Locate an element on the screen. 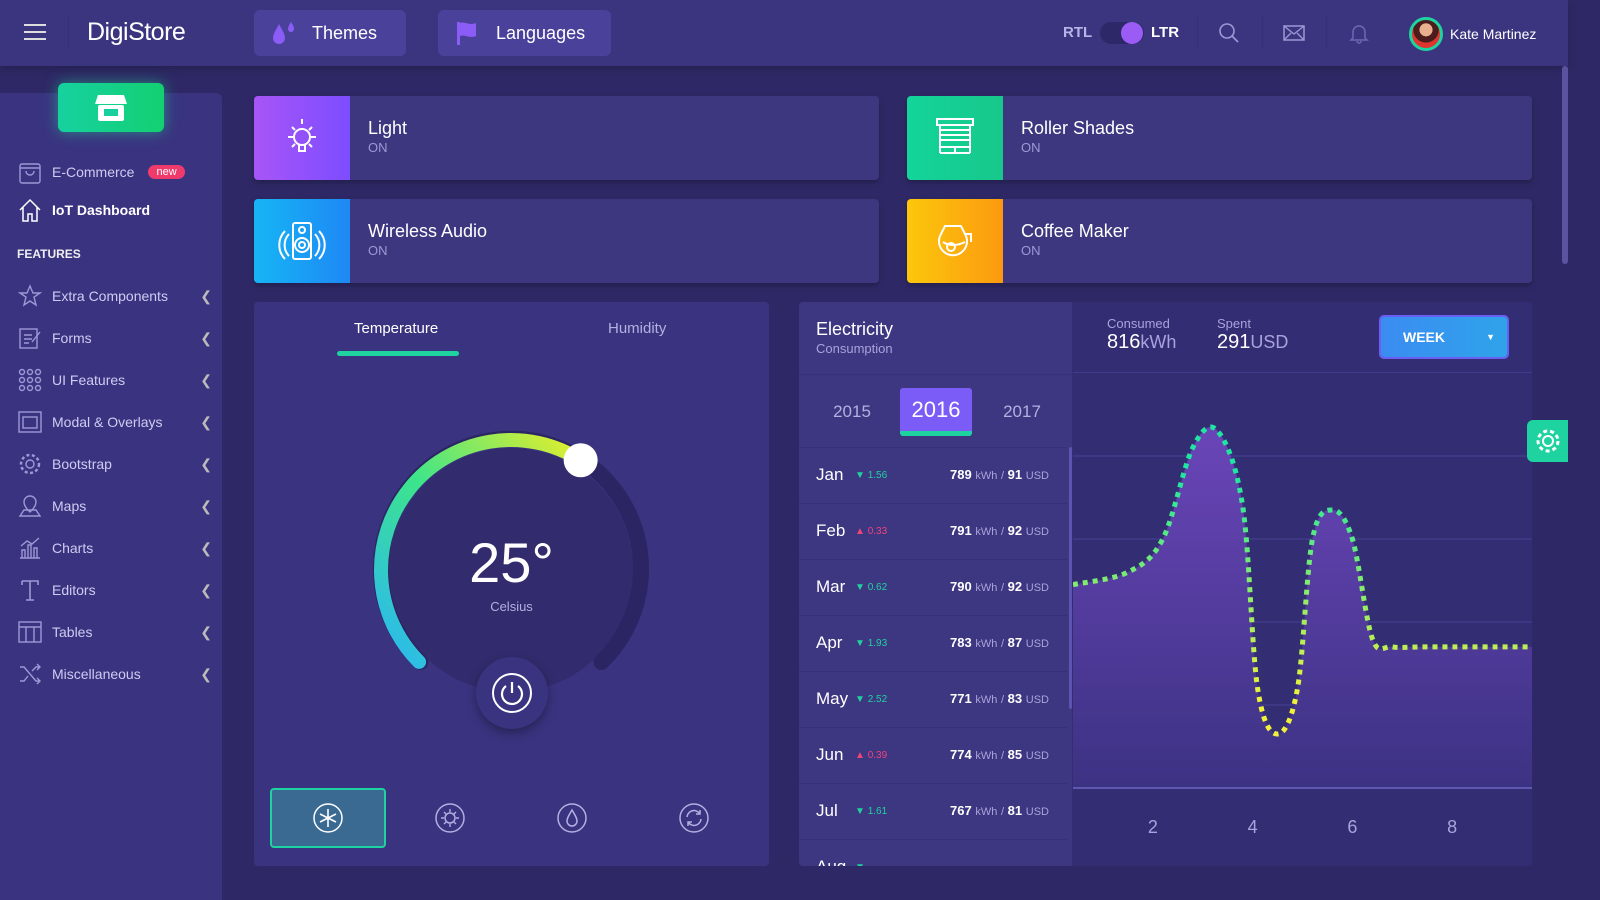  sidebar-item-label: Charts is located at coordinates (73, 548).